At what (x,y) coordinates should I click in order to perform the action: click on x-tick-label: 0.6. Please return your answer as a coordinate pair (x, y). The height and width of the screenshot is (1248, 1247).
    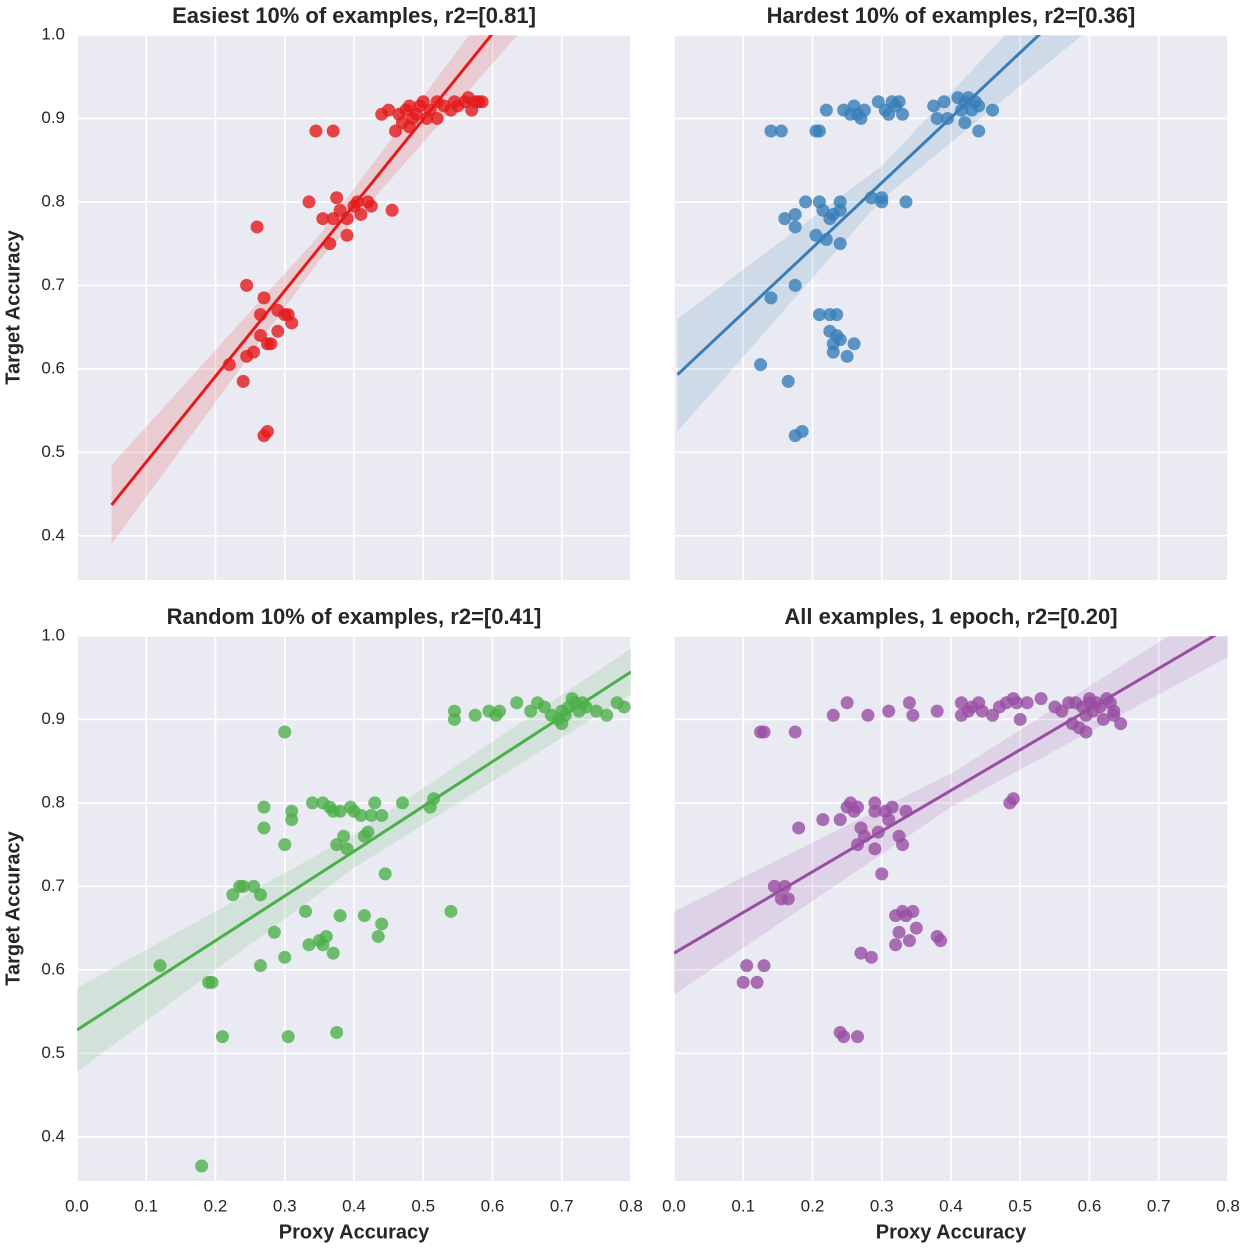
    Looking at the image, I should click on (493, 1205).